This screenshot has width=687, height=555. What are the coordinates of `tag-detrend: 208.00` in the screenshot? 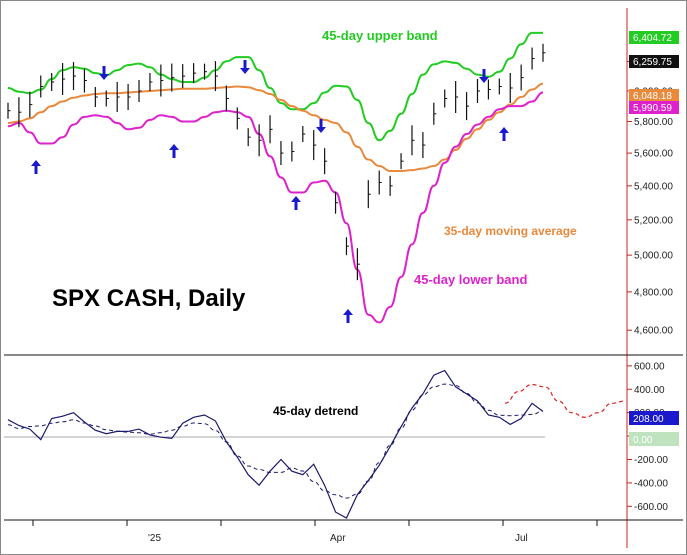 It's located at (654, 418).